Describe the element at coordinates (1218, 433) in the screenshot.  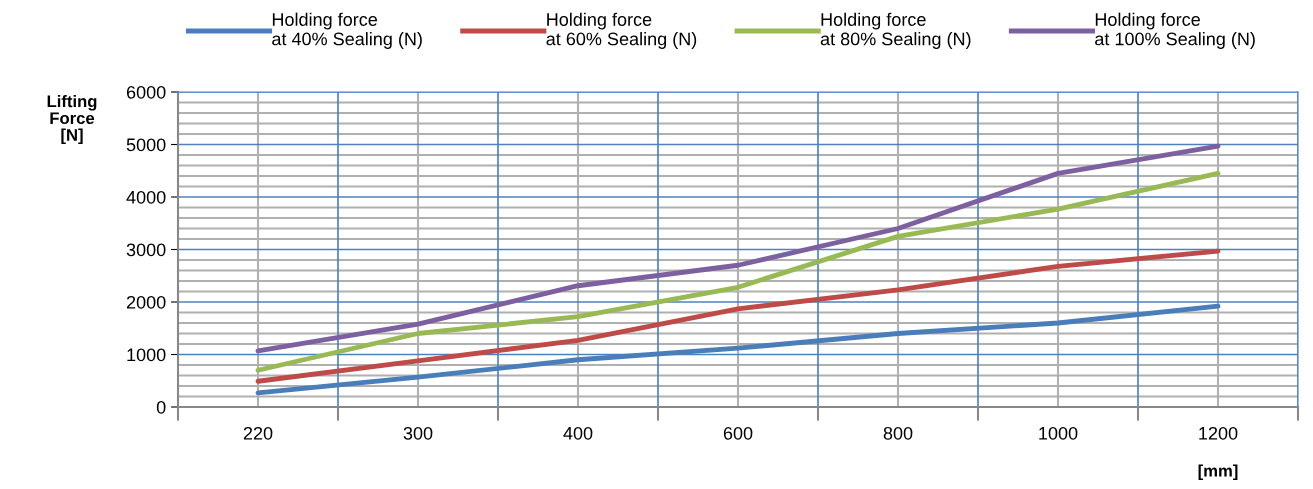
I see `x-tick-label: 1200` at that location.